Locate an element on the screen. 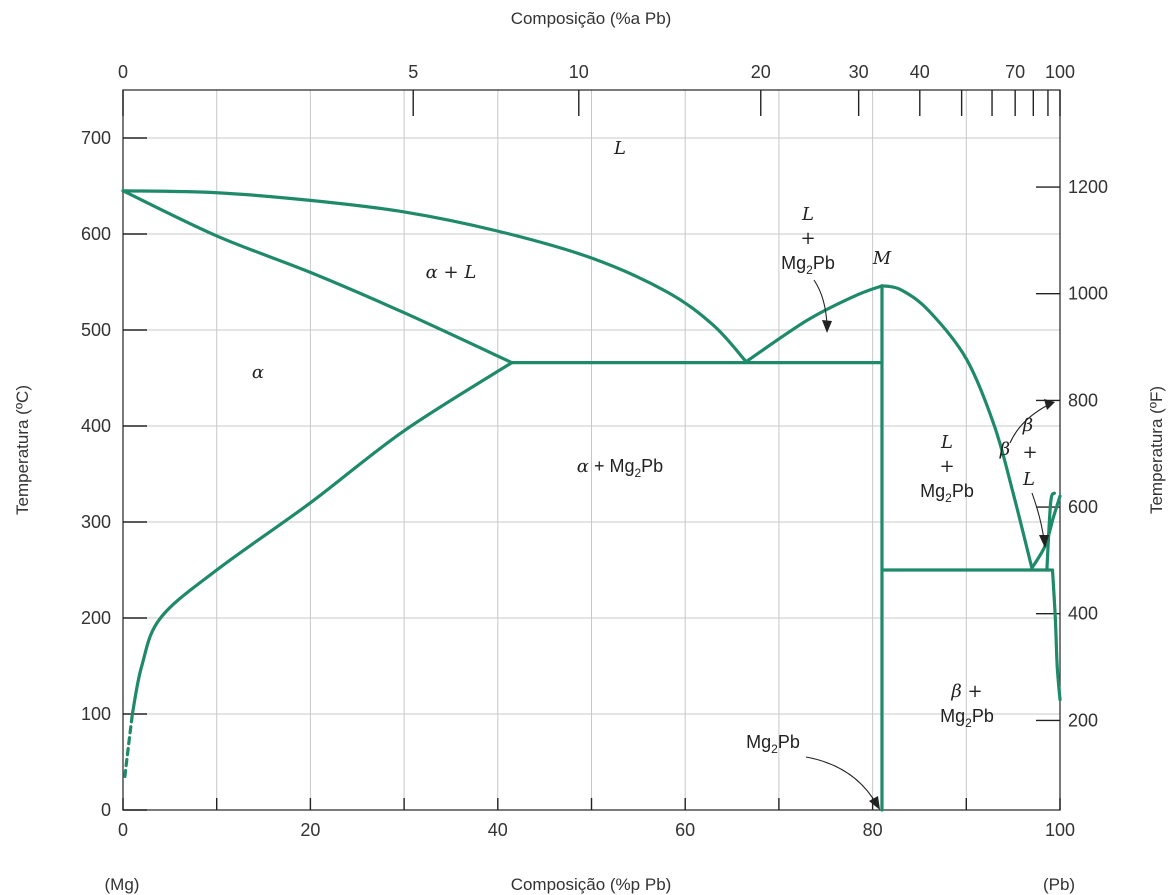  left-l-line1: L is located at coordinates (807, 214).